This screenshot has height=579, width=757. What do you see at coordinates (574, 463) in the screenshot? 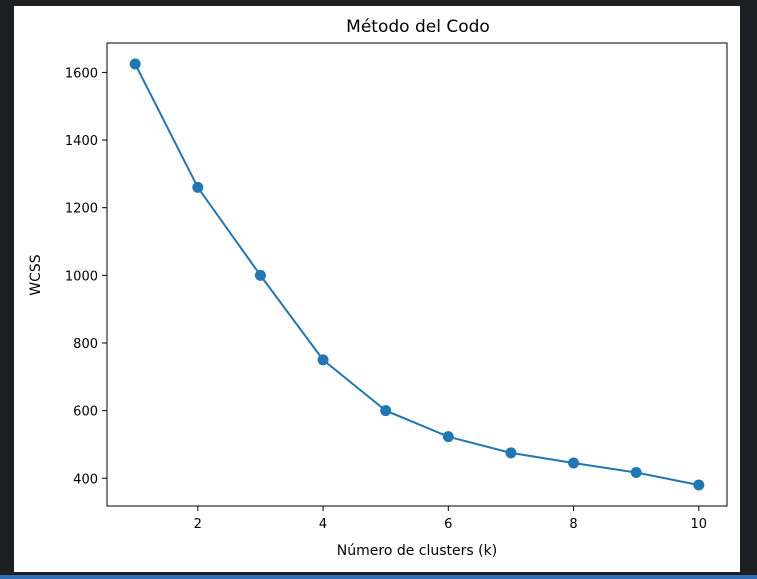
I see `data-point-k8` at bounding box center [574, 463].